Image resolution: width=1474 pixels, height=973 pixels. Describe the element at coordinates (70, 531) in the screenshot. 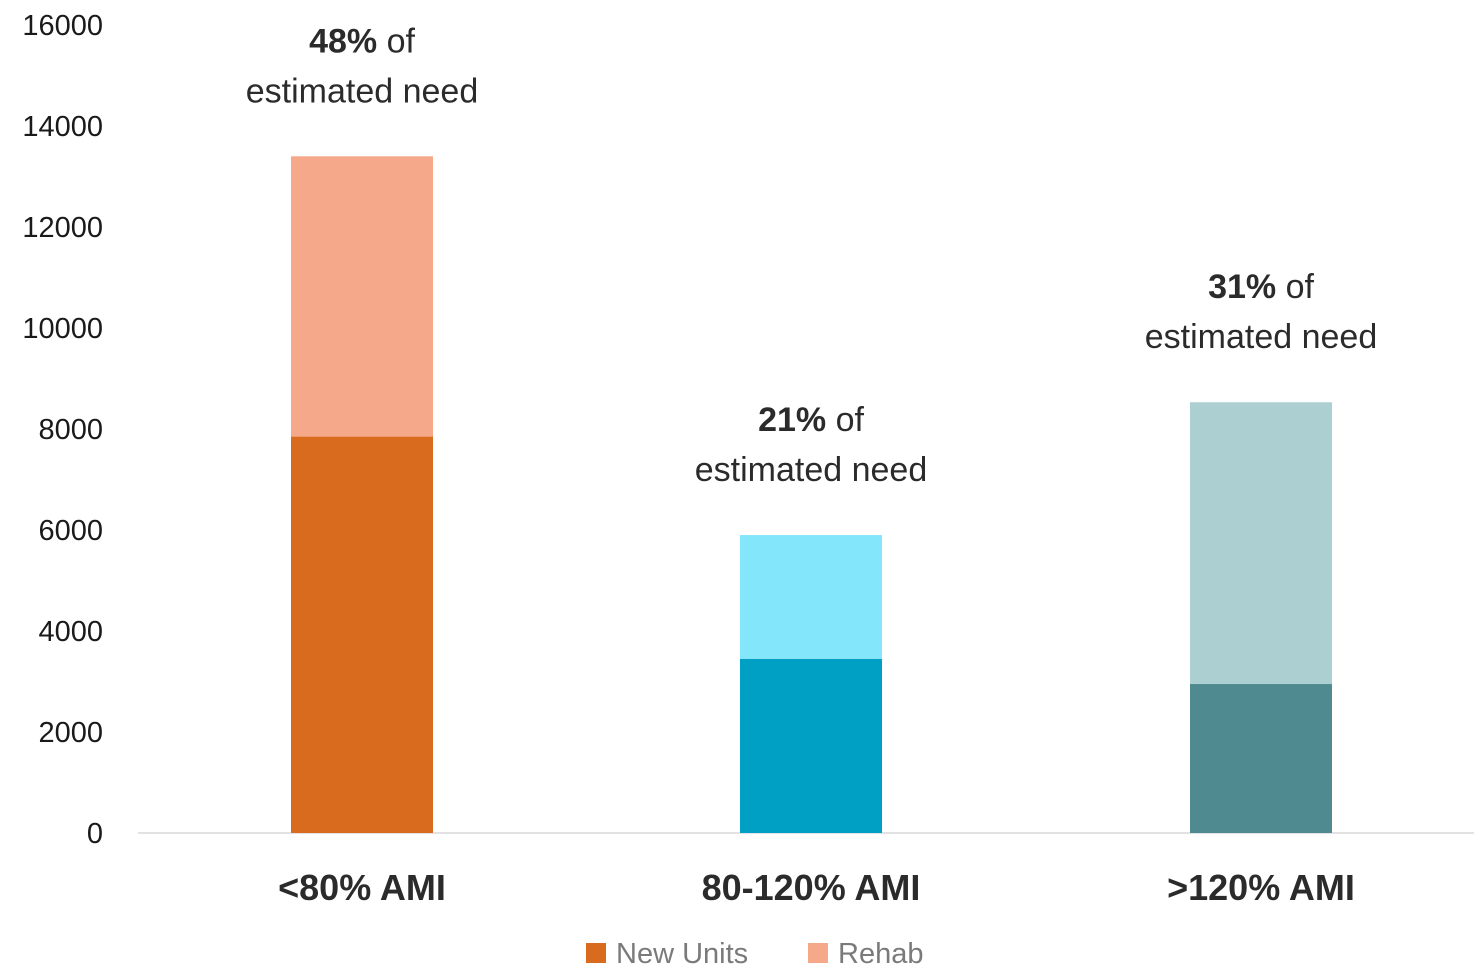

I see `y-tick-label: 6000` at that location.